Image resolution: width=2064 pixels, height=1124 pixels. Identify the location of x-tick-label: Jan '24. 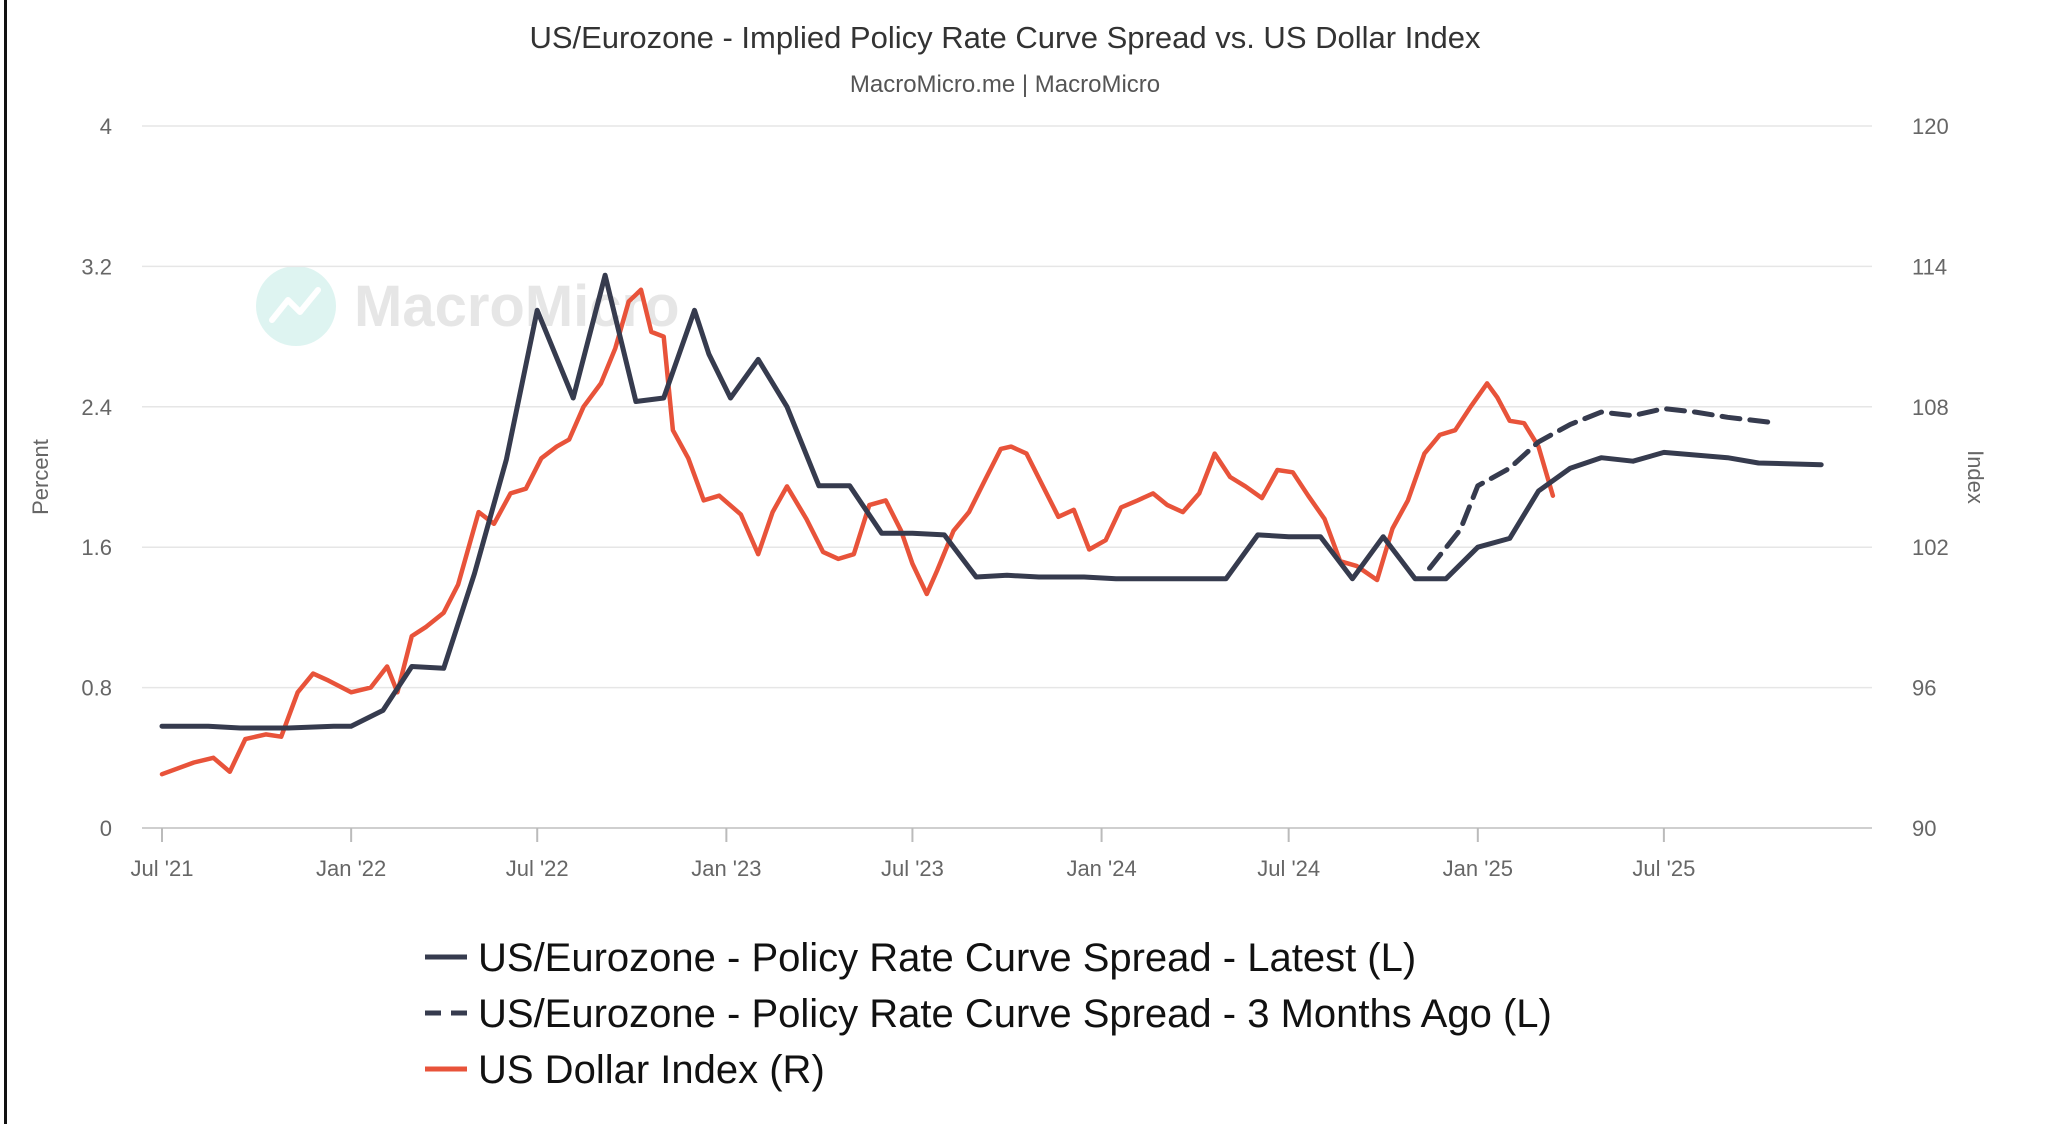
(1101, 868).